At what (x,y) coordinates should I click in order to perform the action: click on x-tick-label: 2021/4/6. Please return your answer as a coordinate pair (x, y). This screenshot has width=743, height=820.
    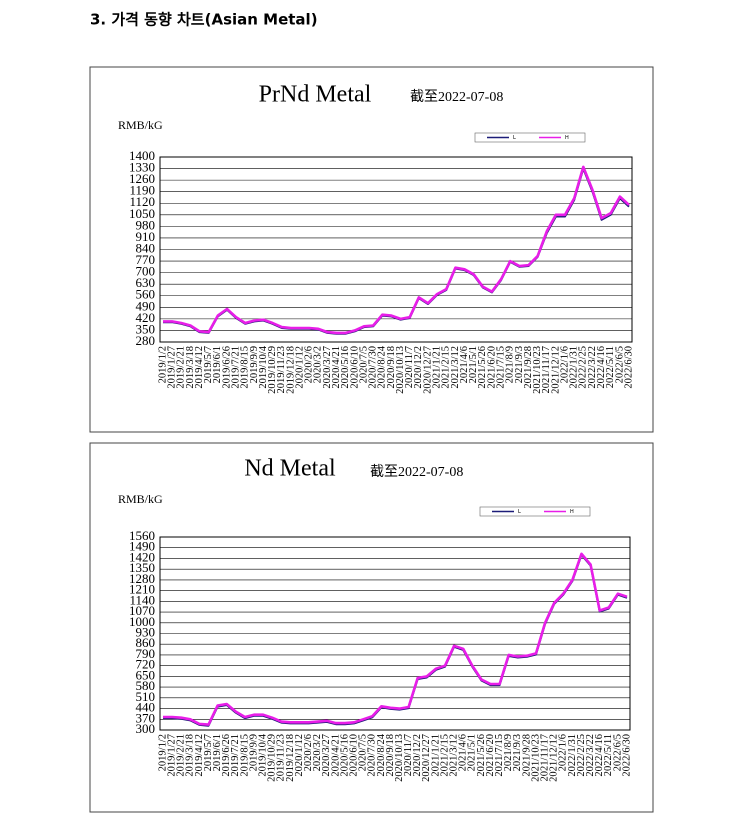
    Looking at the image, I should click on (463, 752).